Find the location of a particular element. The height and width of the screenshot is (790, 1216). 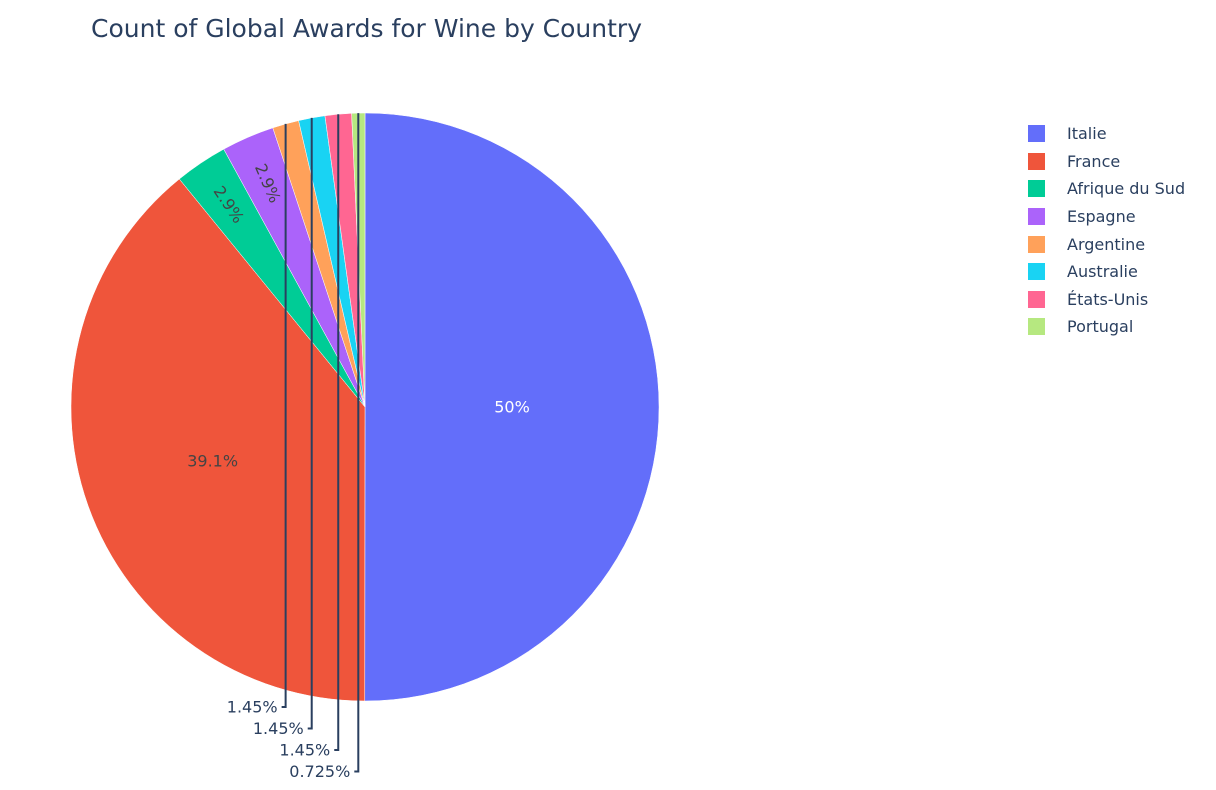

legend-item: Portugal is located at coordinates (1106, 327).